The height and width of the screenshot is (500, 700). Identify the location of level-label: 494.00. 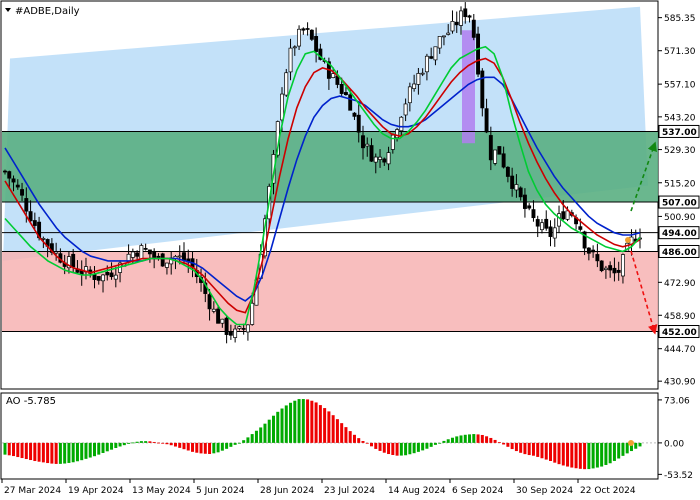
(679, 233).